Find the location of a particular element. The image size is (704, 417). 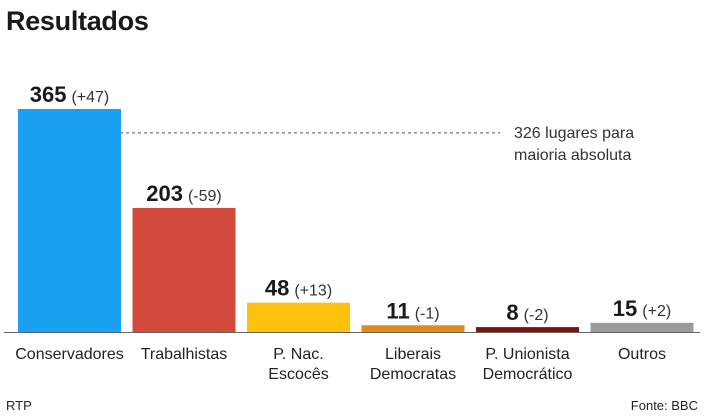

category-label: Escocês is located at coordinates (298, 374).